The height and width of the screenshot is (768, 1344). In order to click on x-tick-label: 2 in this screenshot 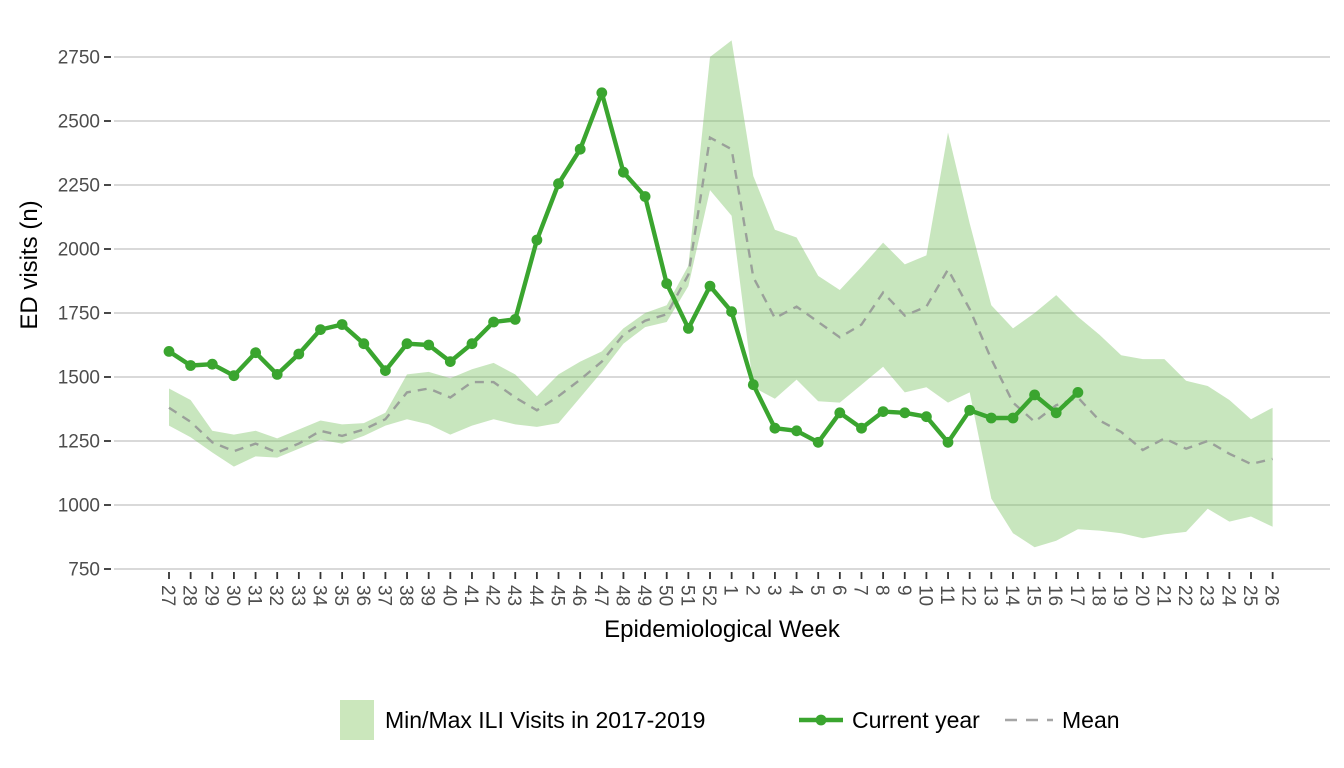, I will do `click(751, 590)`.